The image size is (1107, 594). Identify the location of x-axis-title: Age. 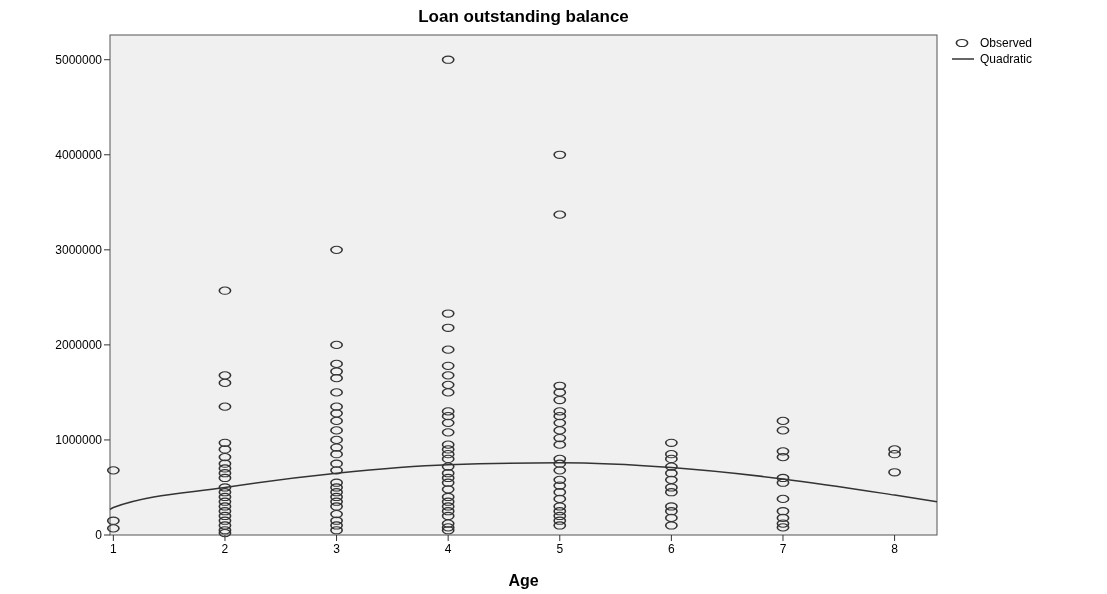
(523, 580).